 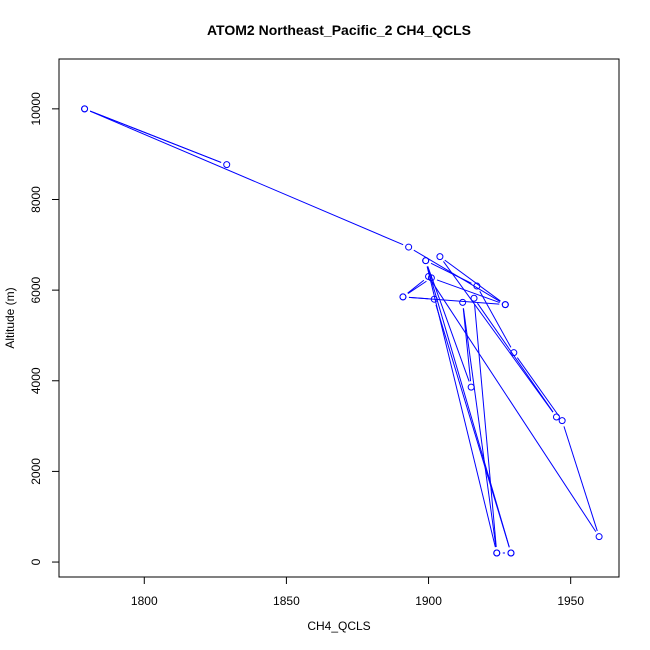 What do you see at coordinates (357, 592) in the screenshot?
I see `x-axis: 1800 1850 1900 1950` at bounding box center [357, 592].